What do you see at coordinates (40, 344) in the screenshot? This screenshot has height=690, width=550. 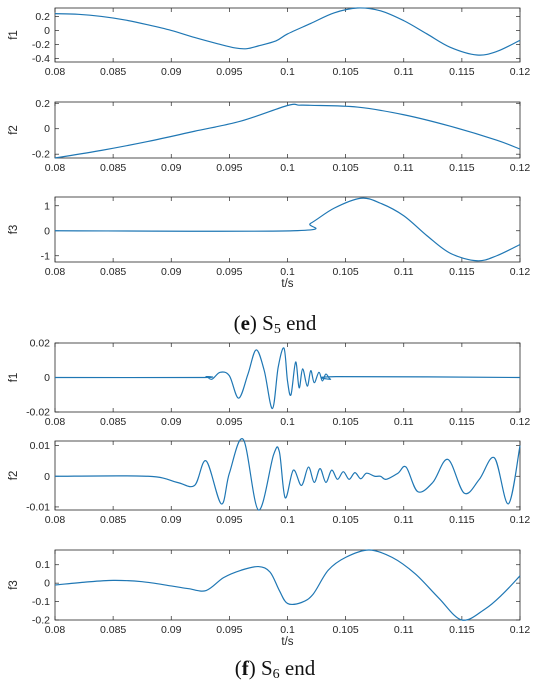 I see `y-tick-label: 0.02` at bounding box center [40, 344].